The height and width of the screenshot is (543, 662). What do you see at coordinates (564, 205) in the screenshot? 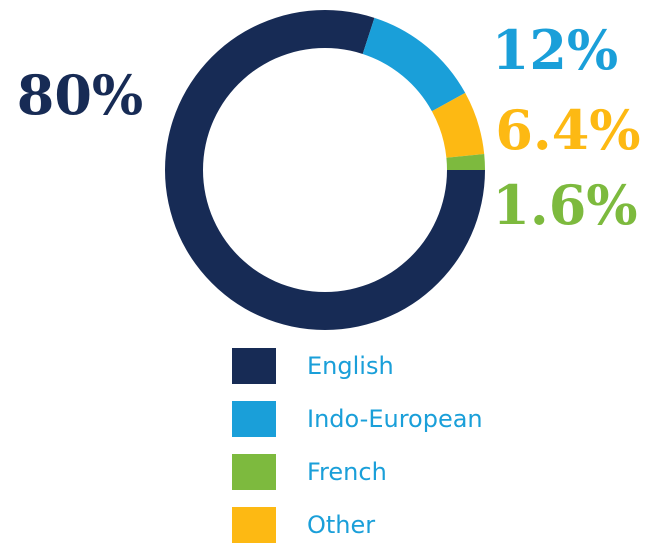
I see `value-label: 1.6%` at bounding box center [564, 205].